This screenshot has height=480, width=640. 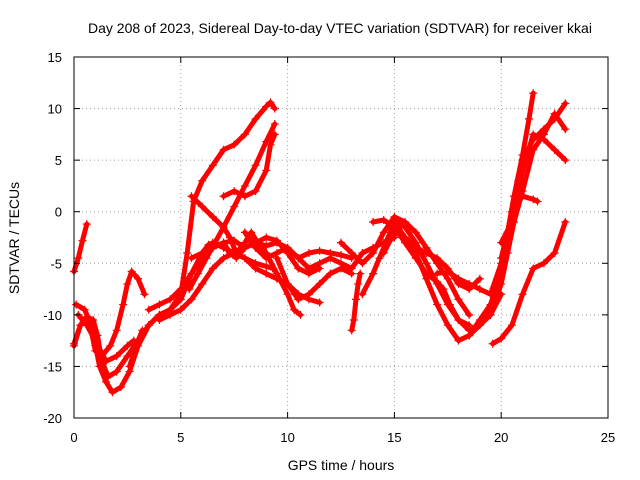 I want to click on x-tick-label: 25, so click(x=608, y=437).